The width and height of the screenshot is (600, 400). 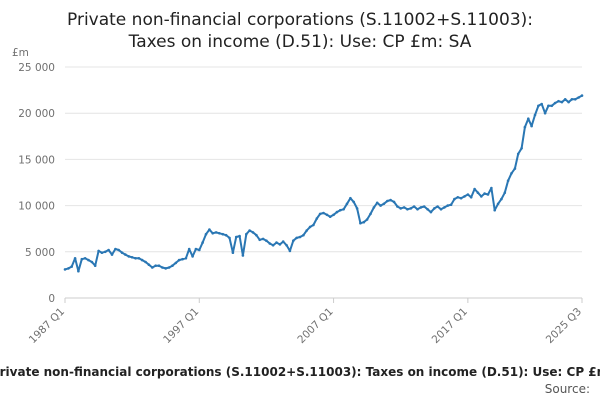 I want to click on x-axis-ticks: 1987 Q1 1997 Q1 2007 Q1 2017 Q1 2025 Q3, so click(x=305, y=322).